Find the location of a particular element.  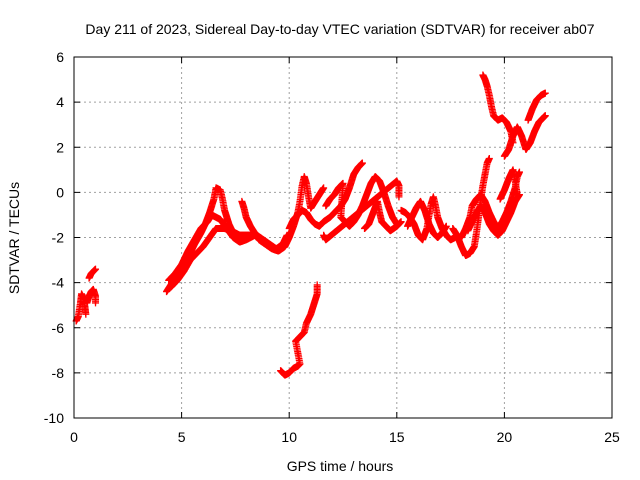

y-tick-label: 6 is located at coordinates (60, 57).